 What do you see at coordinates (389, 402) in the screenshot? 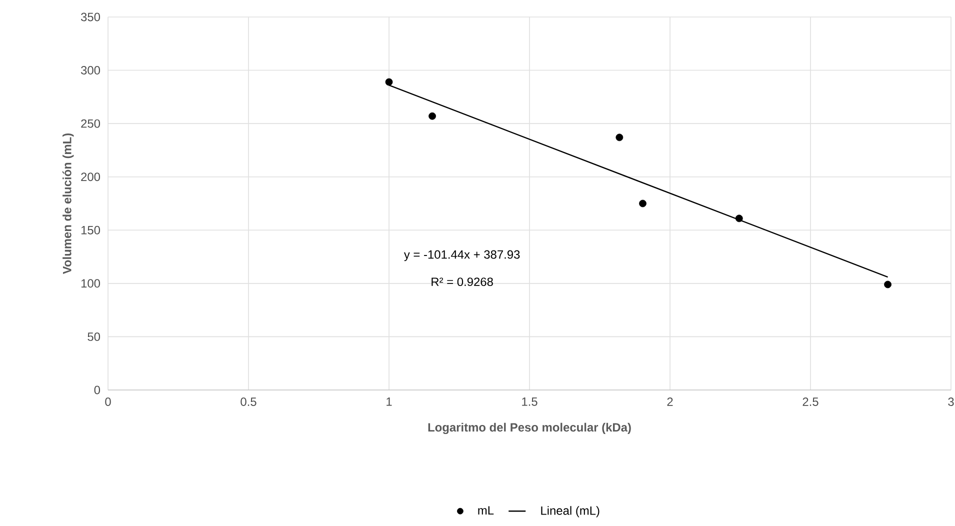
I see `x-tick-label: 1` at bounding box center [389, 402].